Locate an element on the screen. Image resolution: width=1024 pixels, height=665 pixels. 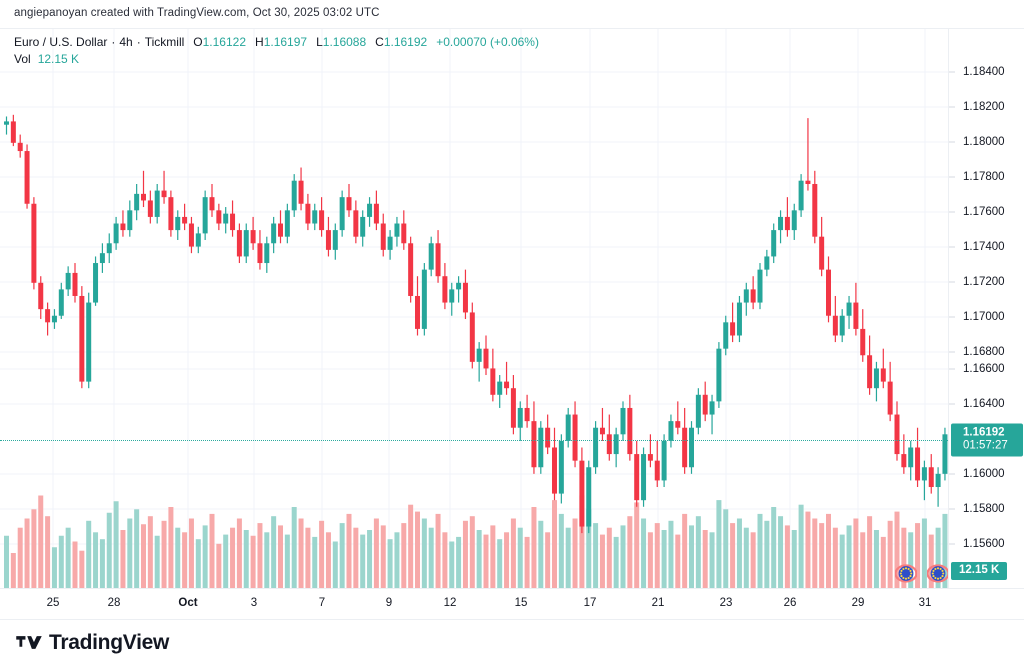
footer: TradingView is located at coordinates (512, 642).